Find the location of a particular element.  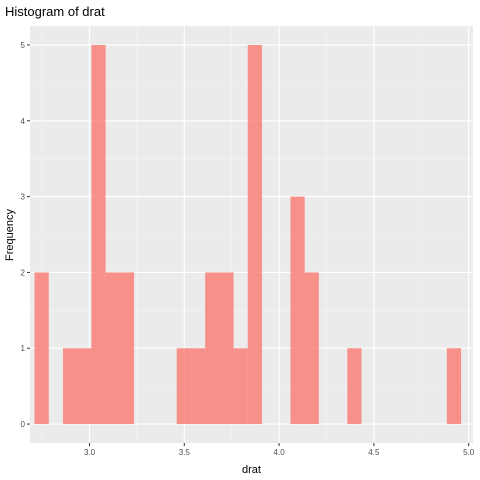

x-tick-label: 4.0 is located at coordinates (280, 452).